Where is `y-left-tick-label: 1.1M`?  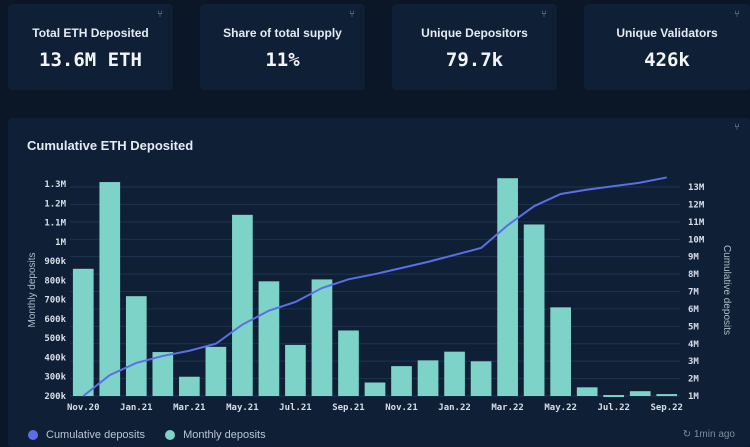
y-left-tick-label: 1.1M is located at coordinates (55, 224).